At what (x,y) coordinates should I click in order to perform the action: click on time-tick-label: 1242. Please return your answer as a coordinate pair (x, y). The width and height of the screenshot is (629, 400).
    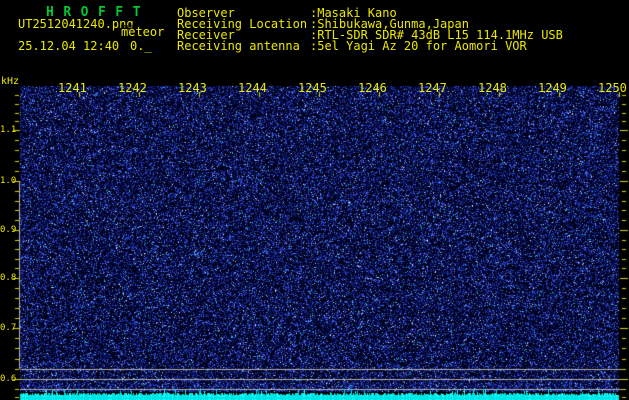
    Looking at the image, I should click on (132, 88).